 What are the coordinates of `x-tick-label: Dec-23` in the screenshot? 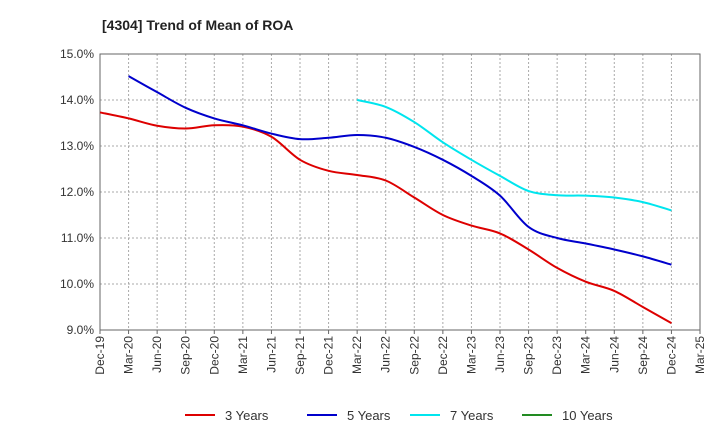 It's located at (557, 355).